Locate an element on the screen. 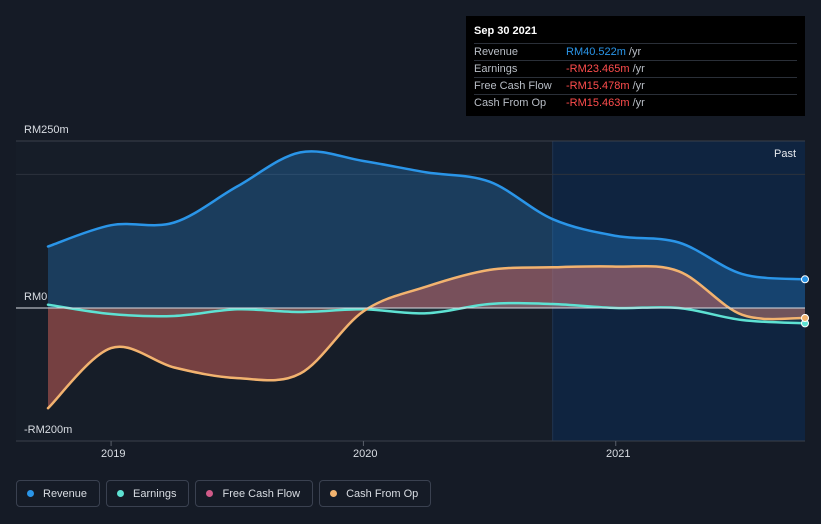  legend-item-revenue: Revenue is located at coordinates (58, 493).